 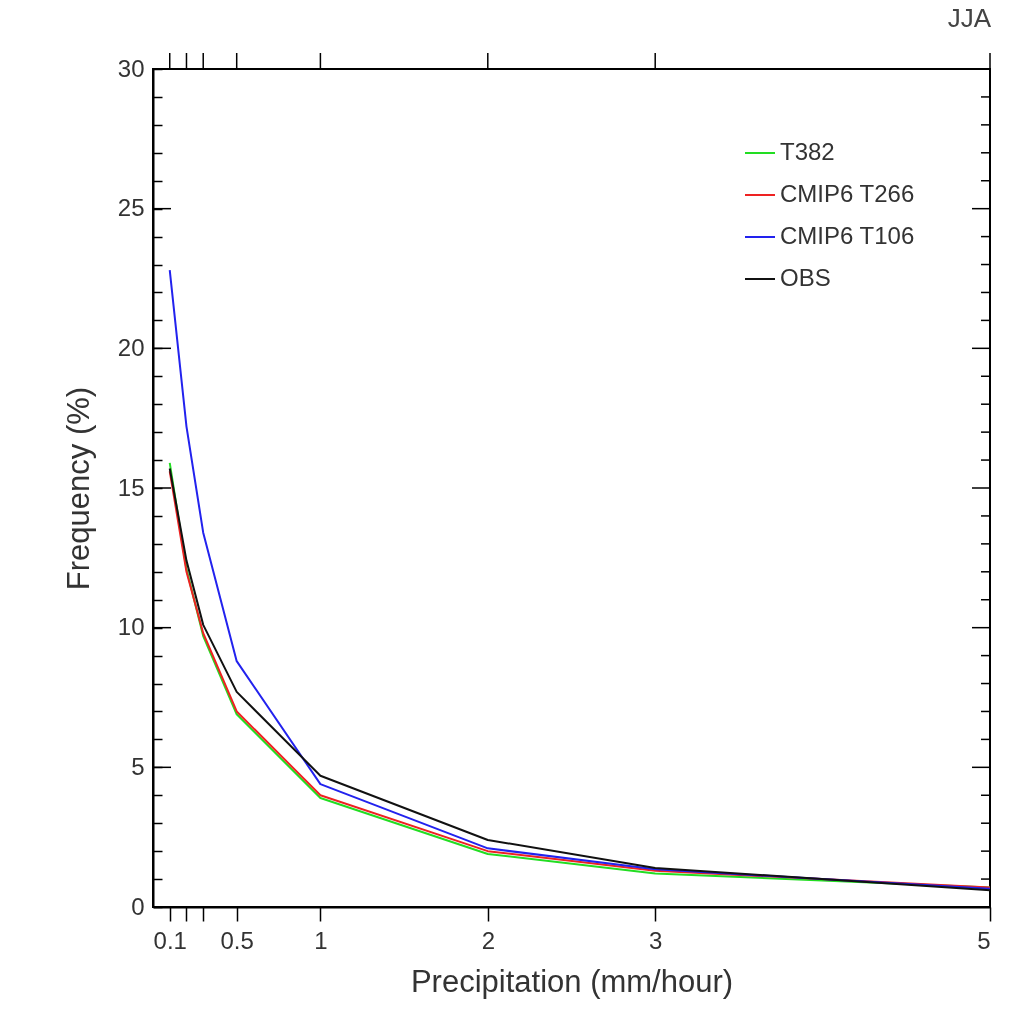 What do you see at coordinates (131, 347) in the screenshot?
I see `y-tick-label: 20` at bounding box center [131, 347].